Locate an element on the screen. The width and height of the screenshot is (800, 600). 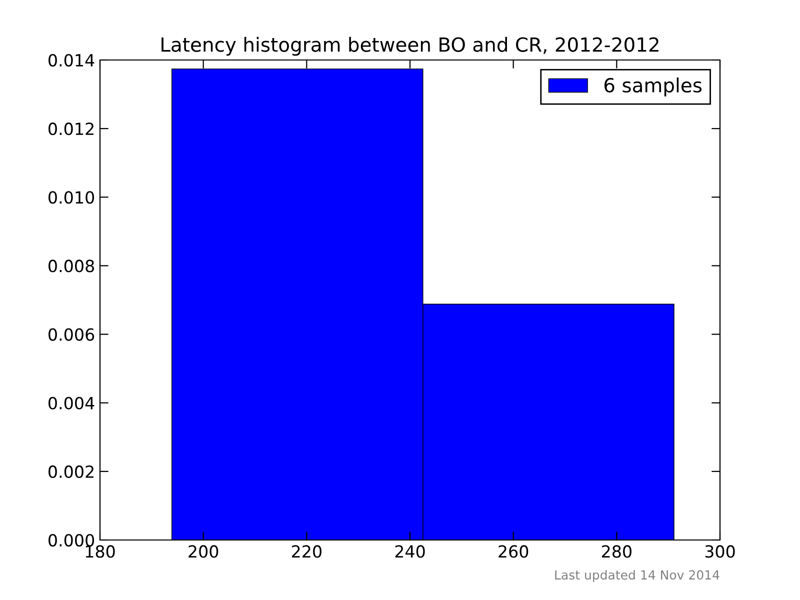
y-tick-label: 0.004 is located at coordinates (71, 403).